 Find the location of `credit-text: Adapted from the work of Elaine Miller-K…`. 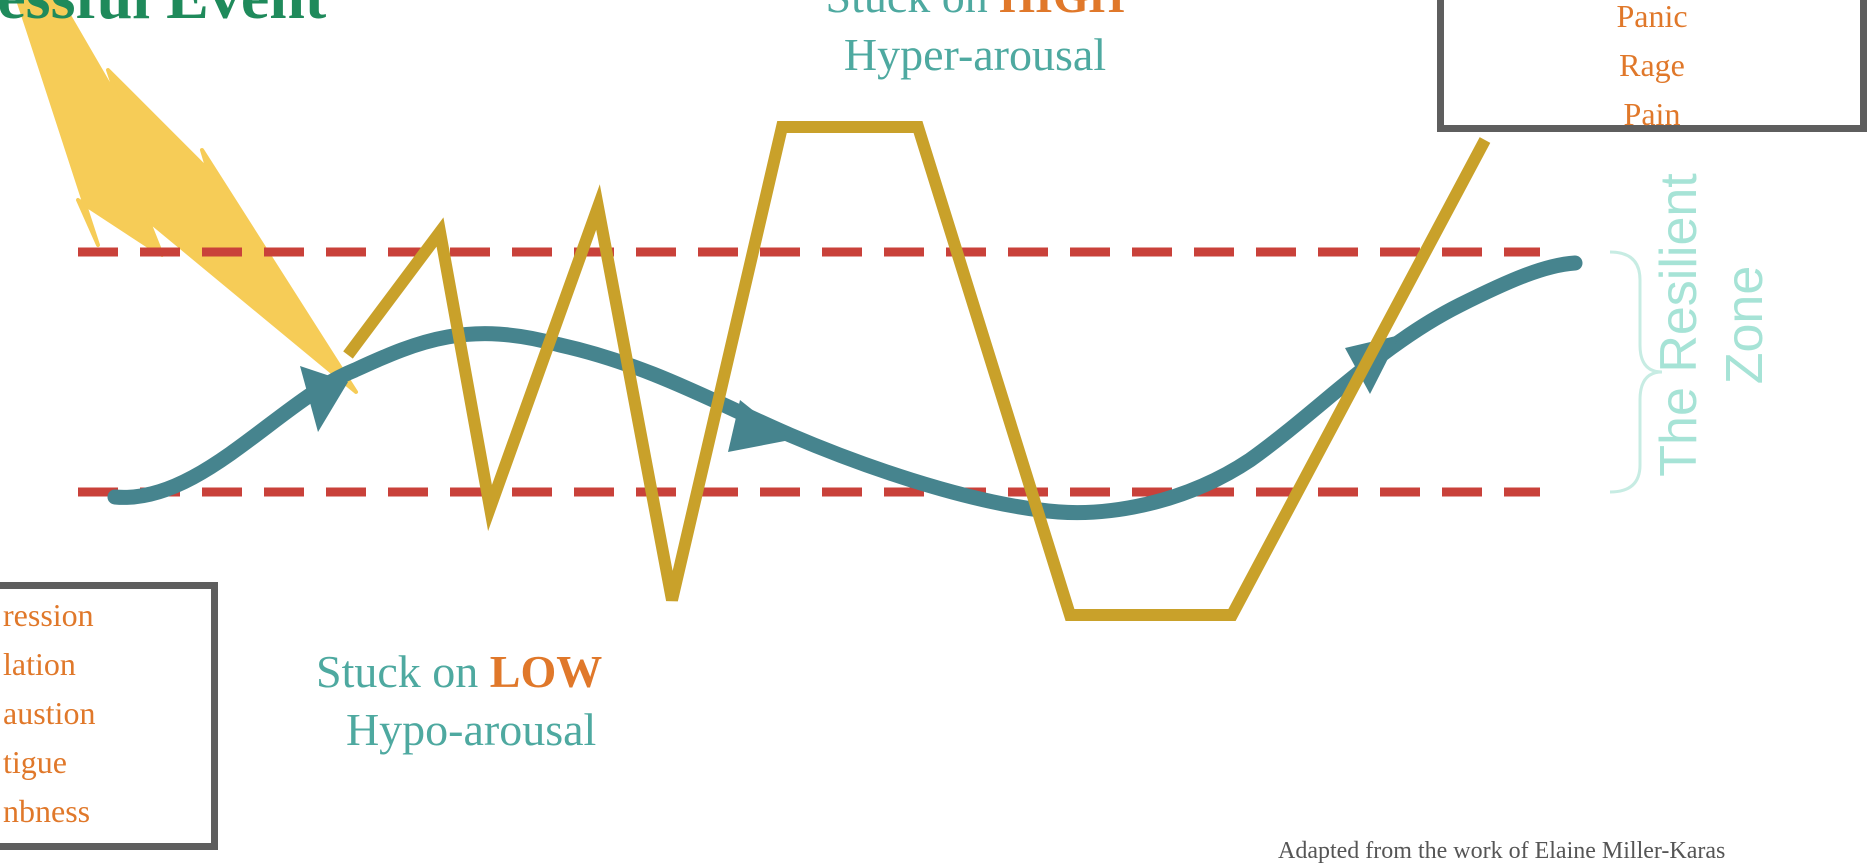

credit-text: Adapted from the work of Elaine Miller-K… is located at coordinates (1502, 851).